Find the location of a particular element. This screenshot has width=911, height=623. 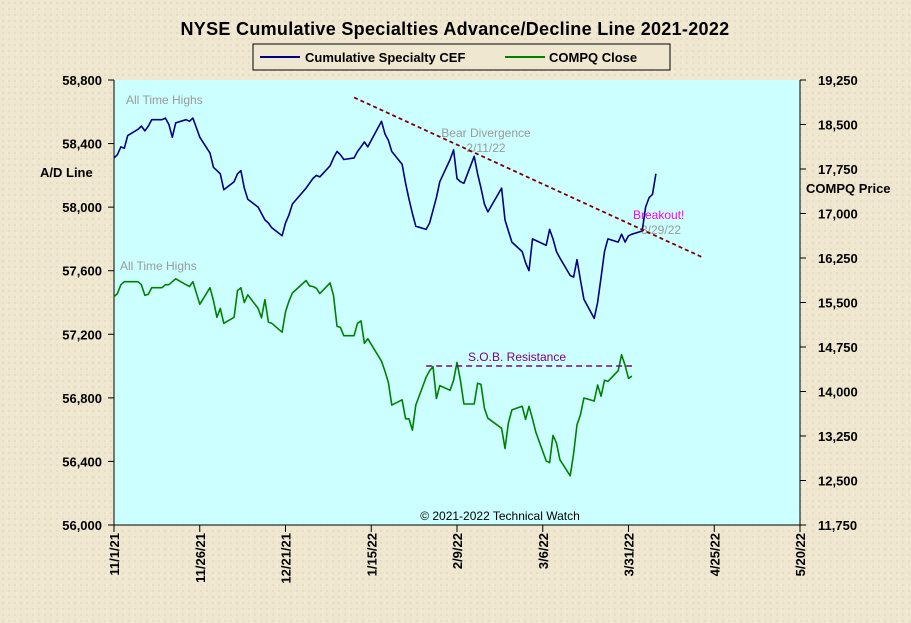

left-tick-label: 56,400 is located at coordinates (82, 461).